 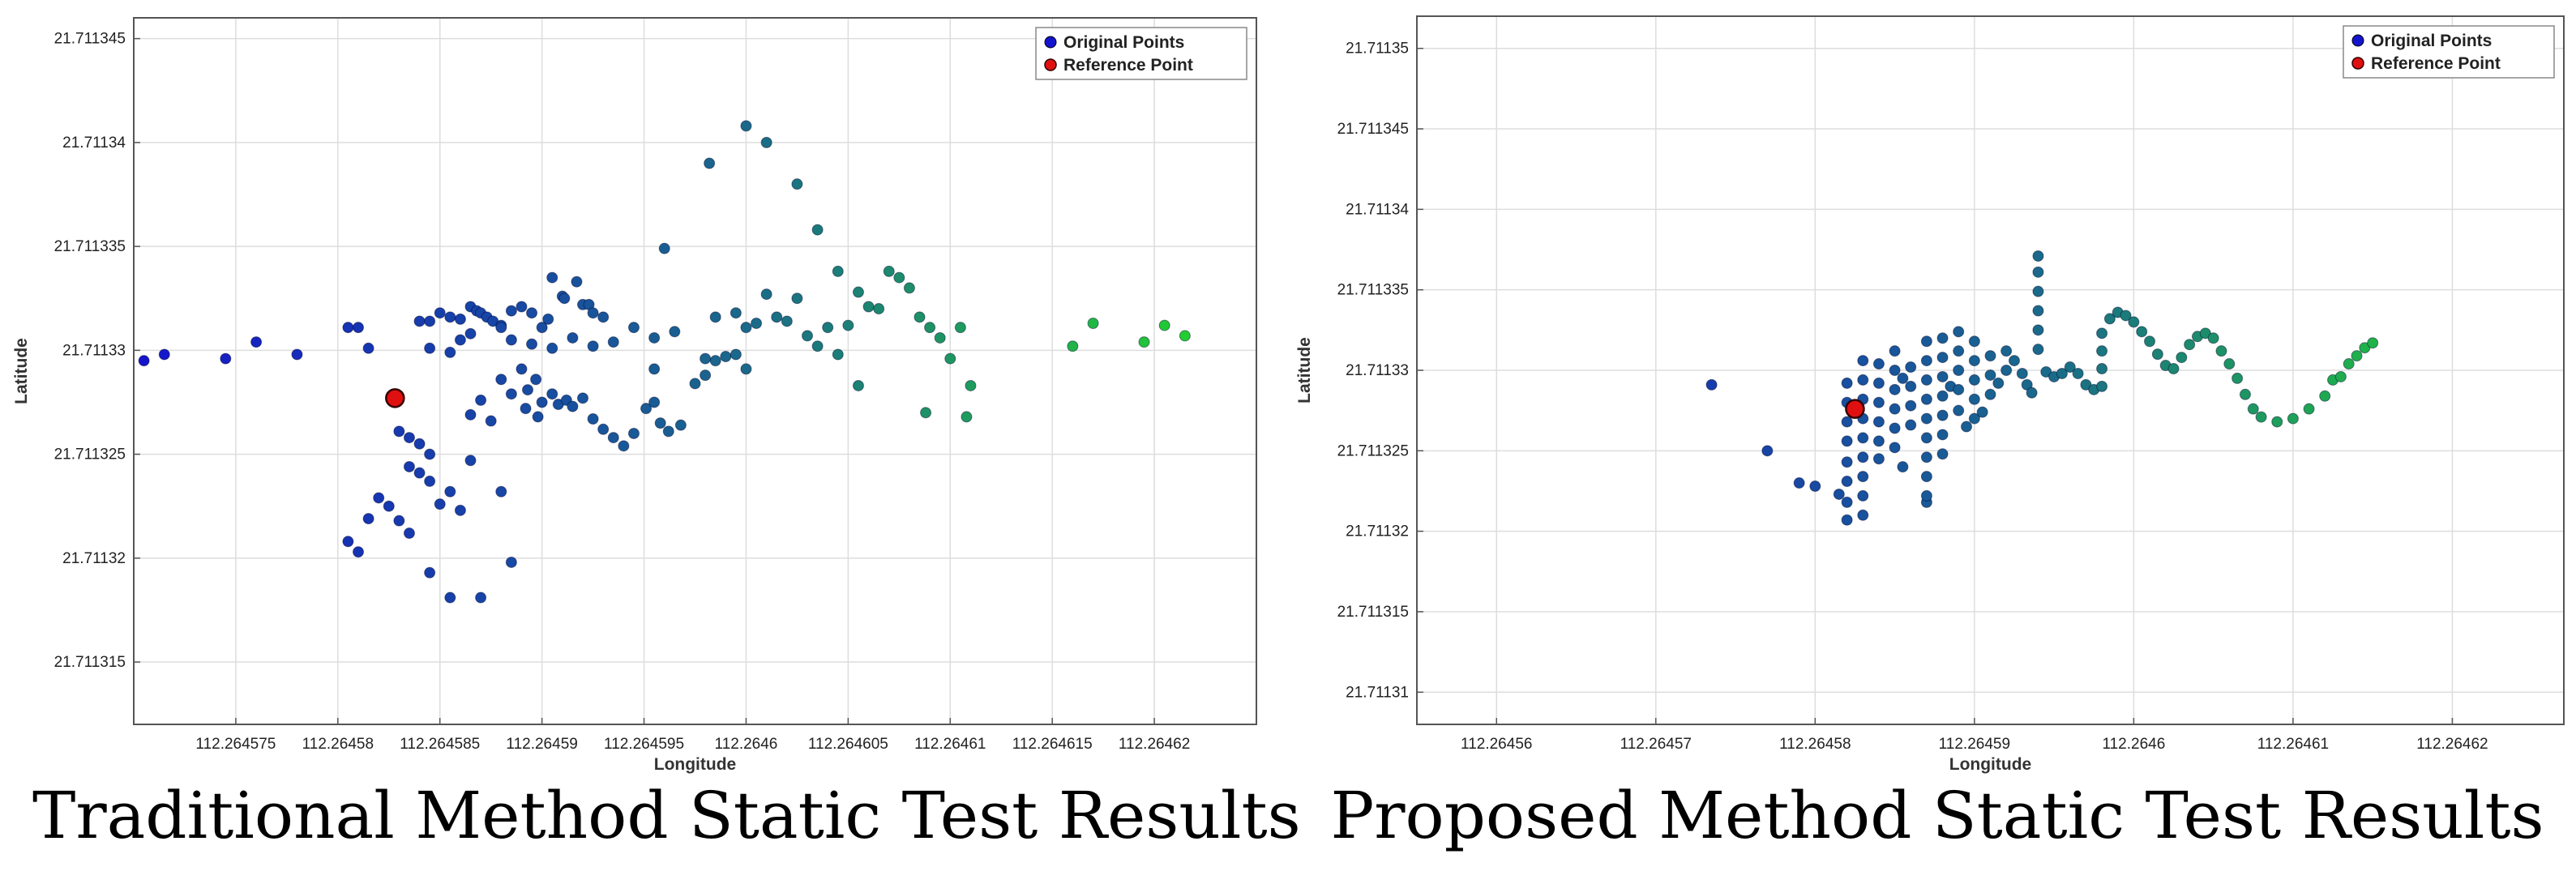 I want to click on caption-proposed: Proposed Method Static Test Results, so click(x=1937, y=816).